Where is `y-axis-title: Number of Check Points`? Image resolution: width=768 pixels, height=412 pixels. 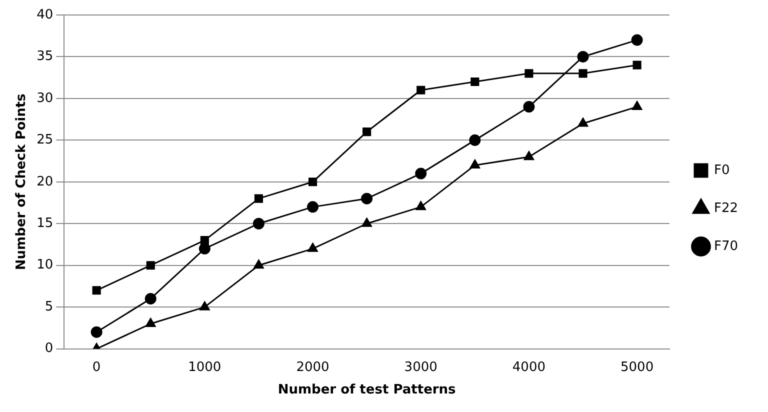 y-axis-title: Number of Check Points is located at coordinates (22, 181).